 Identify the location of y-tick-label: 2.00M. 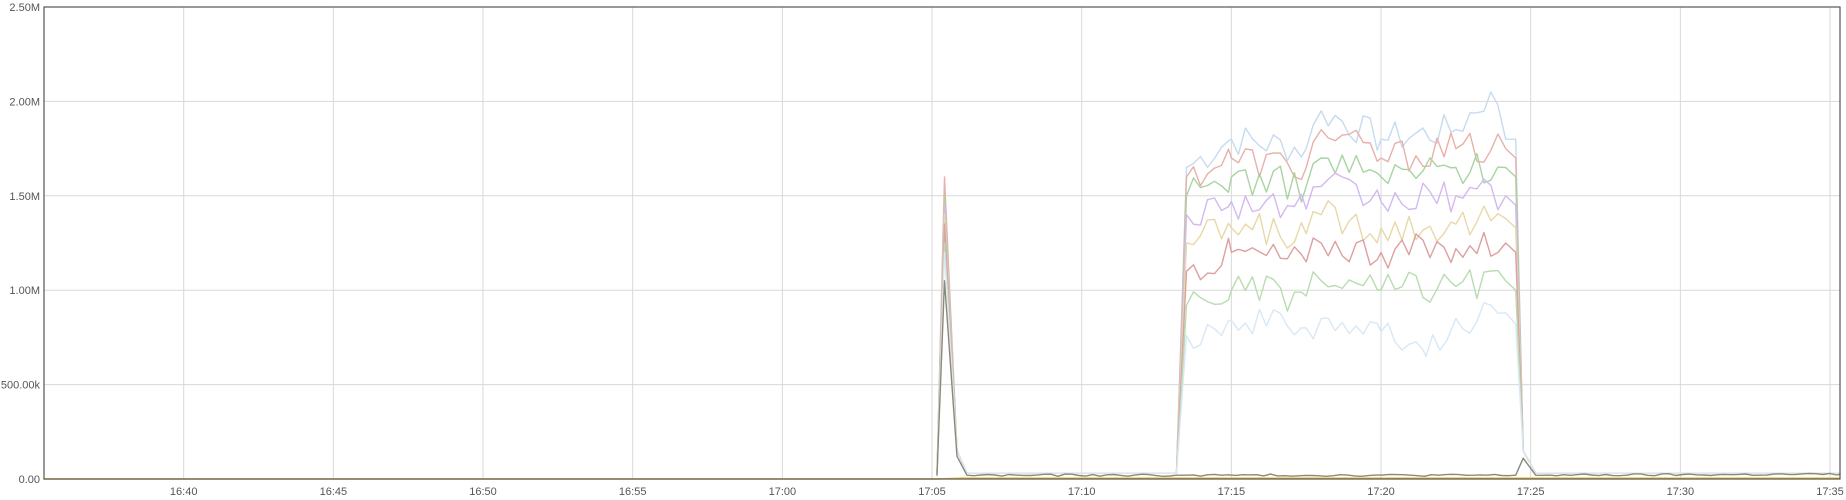
(24, 102).